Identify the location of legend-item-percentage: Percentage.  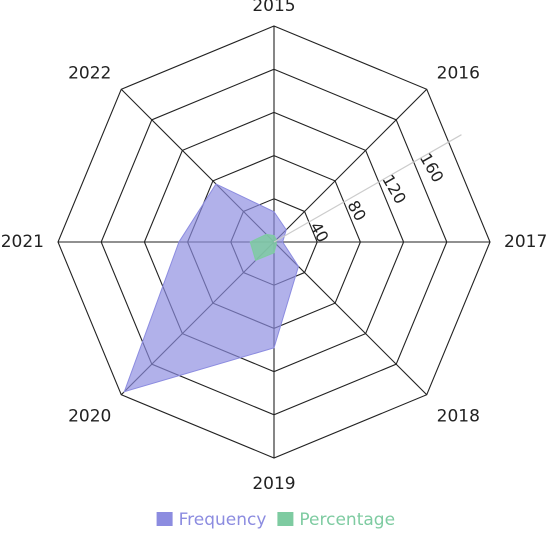
(336, 520).